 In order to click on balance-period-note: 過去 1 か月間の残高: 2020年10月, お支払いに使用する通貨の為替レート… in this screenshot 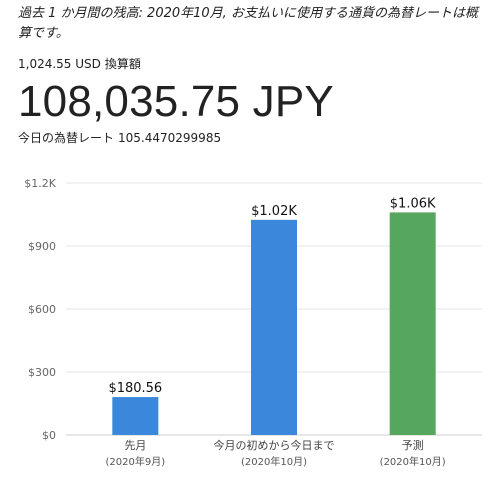, I will do `click(248, 23)`.